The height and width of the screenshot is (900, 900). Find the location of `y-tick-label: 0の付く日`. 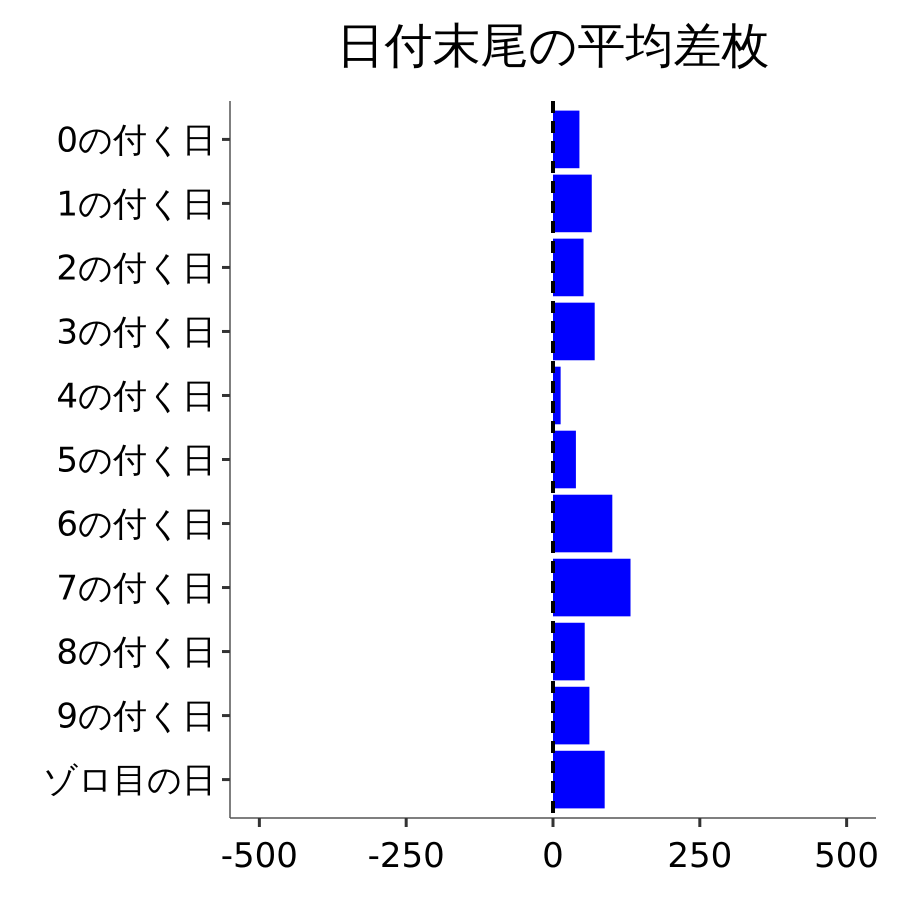

y-tick-label: 0の付く日 is located at coordinates (136, 140).